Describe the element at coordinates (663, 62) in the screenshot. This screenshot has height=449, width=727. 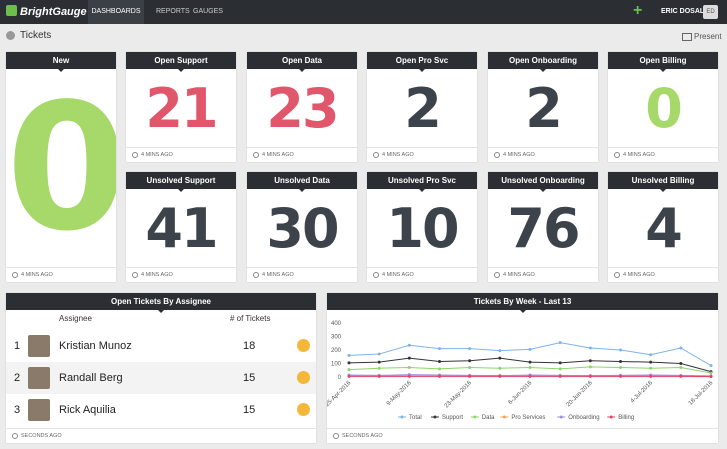
I see `gauge-title: Open Billing` at that location.